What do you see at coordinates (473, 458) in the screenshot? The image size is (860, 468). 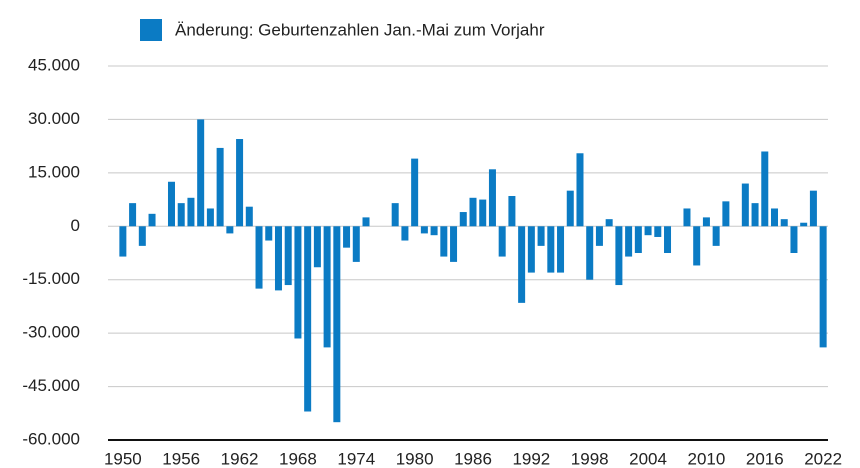 I see `x-tick-label: 1986` at bounding box center [473, 458].